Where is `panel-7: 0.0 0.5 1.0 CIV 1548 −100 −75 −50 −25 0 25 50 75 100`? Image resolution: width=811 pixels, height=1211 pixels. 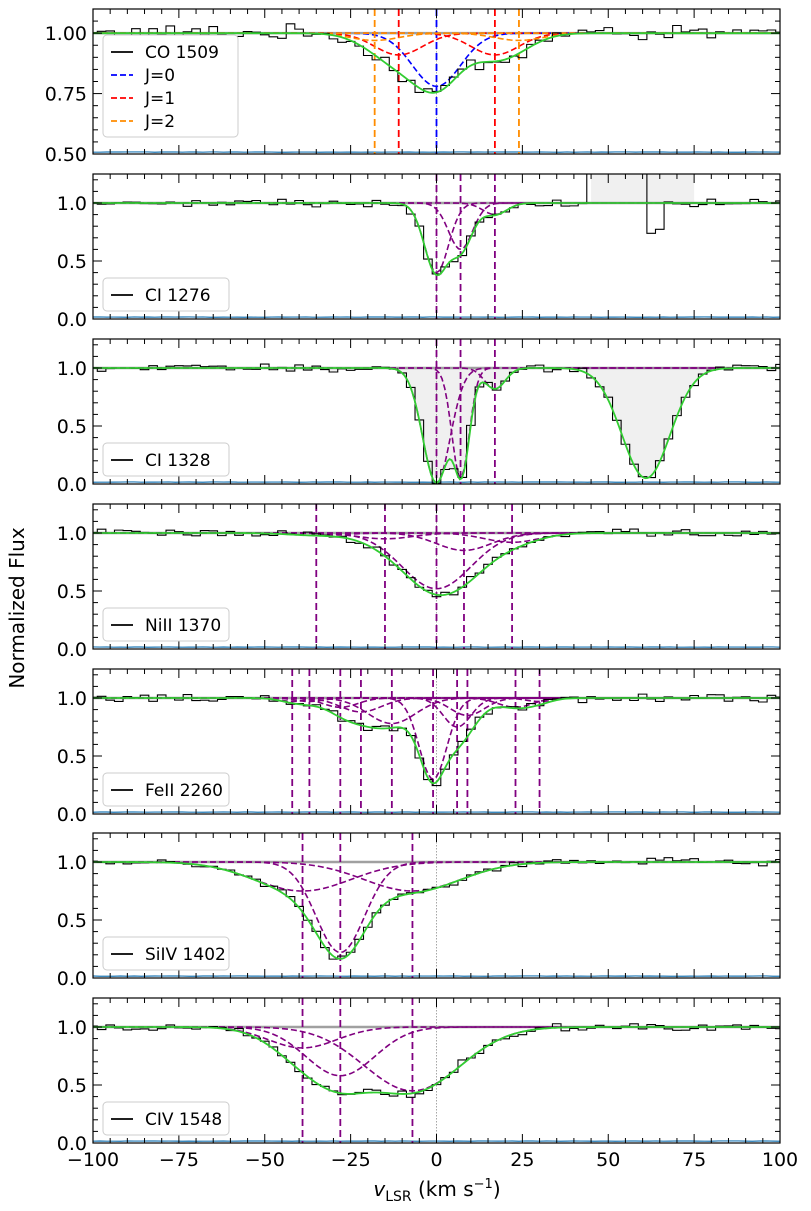 panel-7: 0.0 0.5 1.0 CIV 1548 −100 −75 −50 −25 0 25 50 75 100 is located at coordinates (427, 1084).